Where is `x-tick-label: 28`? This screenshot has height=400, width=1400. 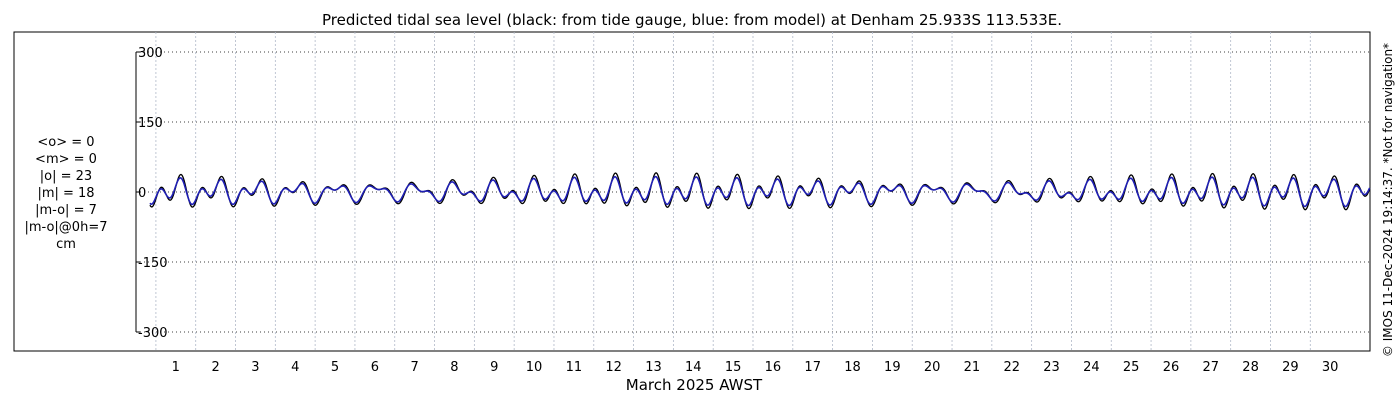 x-tick-label: 28 is located at coordinates (1250, 367).